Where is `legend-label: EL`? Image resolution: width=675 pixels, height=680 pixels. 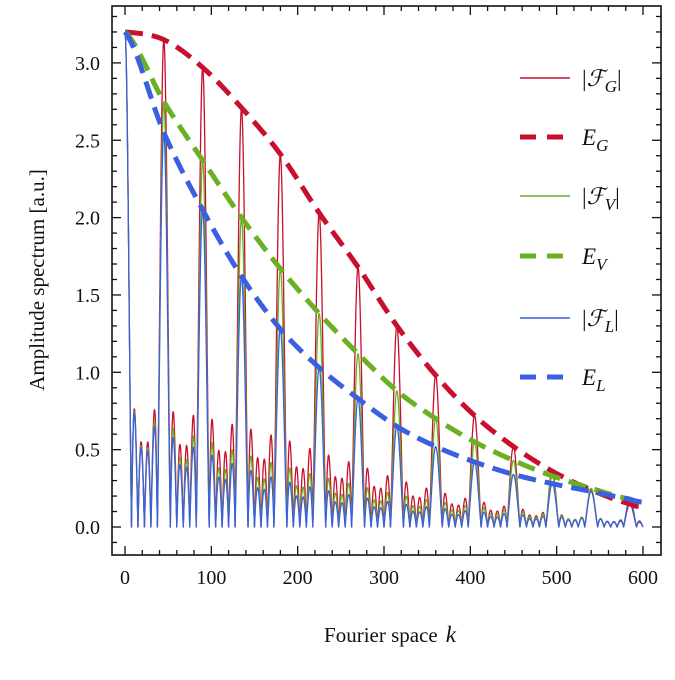
legend-label: EL is located at coordinates (593, 380).